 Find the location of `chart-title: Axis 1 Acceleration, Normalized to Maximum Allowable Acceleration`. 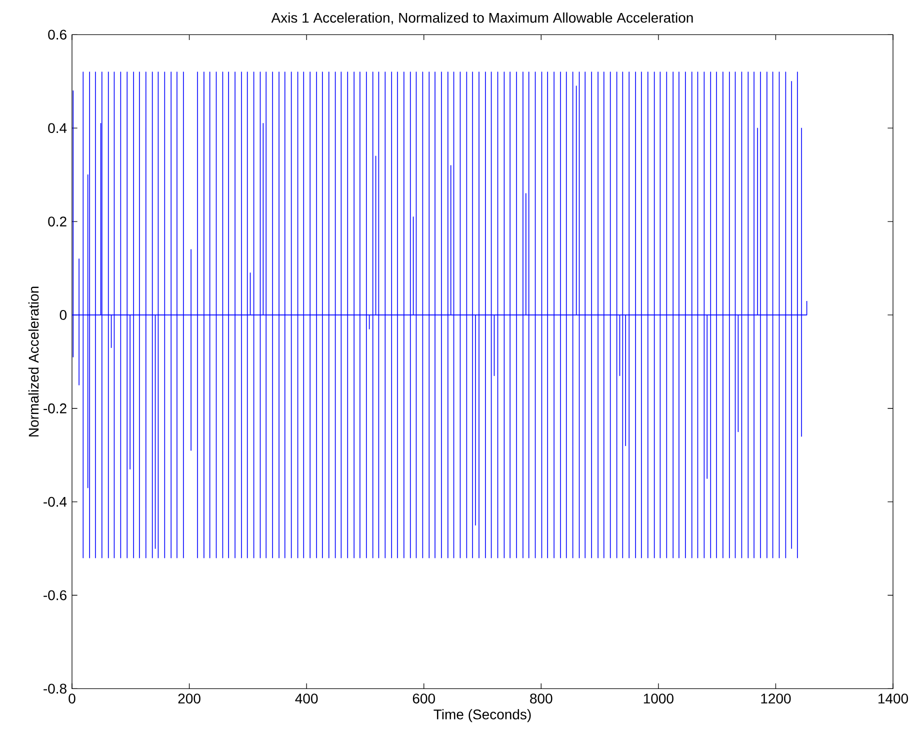

chart-title: Axis 1 Acceleration, Normalized to Maximum Allowable Acceleration is located at coordinates (482, 18).